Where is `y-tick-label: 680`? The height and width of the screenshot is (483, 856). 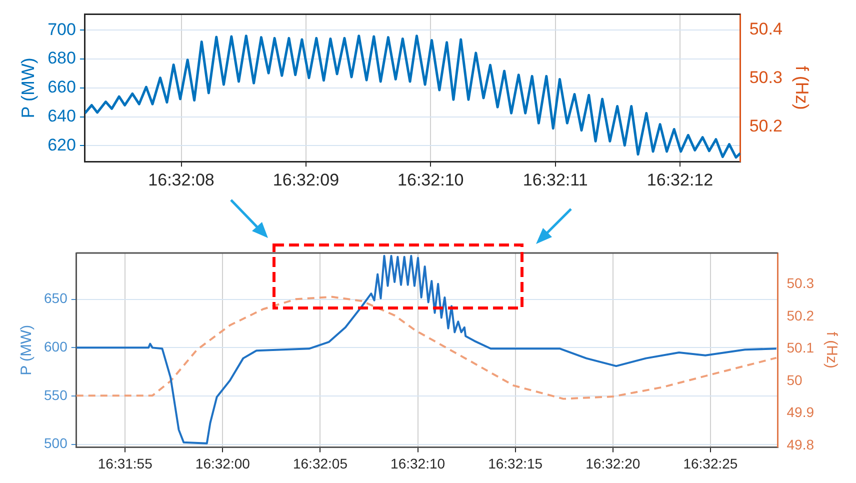 y-tick-label: 680 is located at coordinates (62, 58).